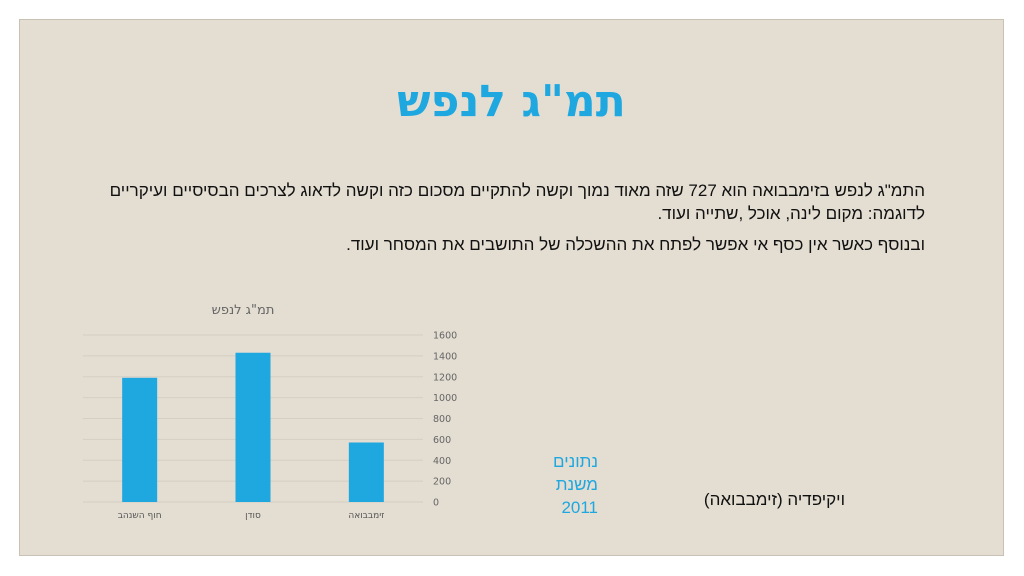 The image size is (1024, 576). What do you see at coordinates (436, 503) in the screenshot?
I see `y-tick-label: 0` at bounding box center [436, 503].